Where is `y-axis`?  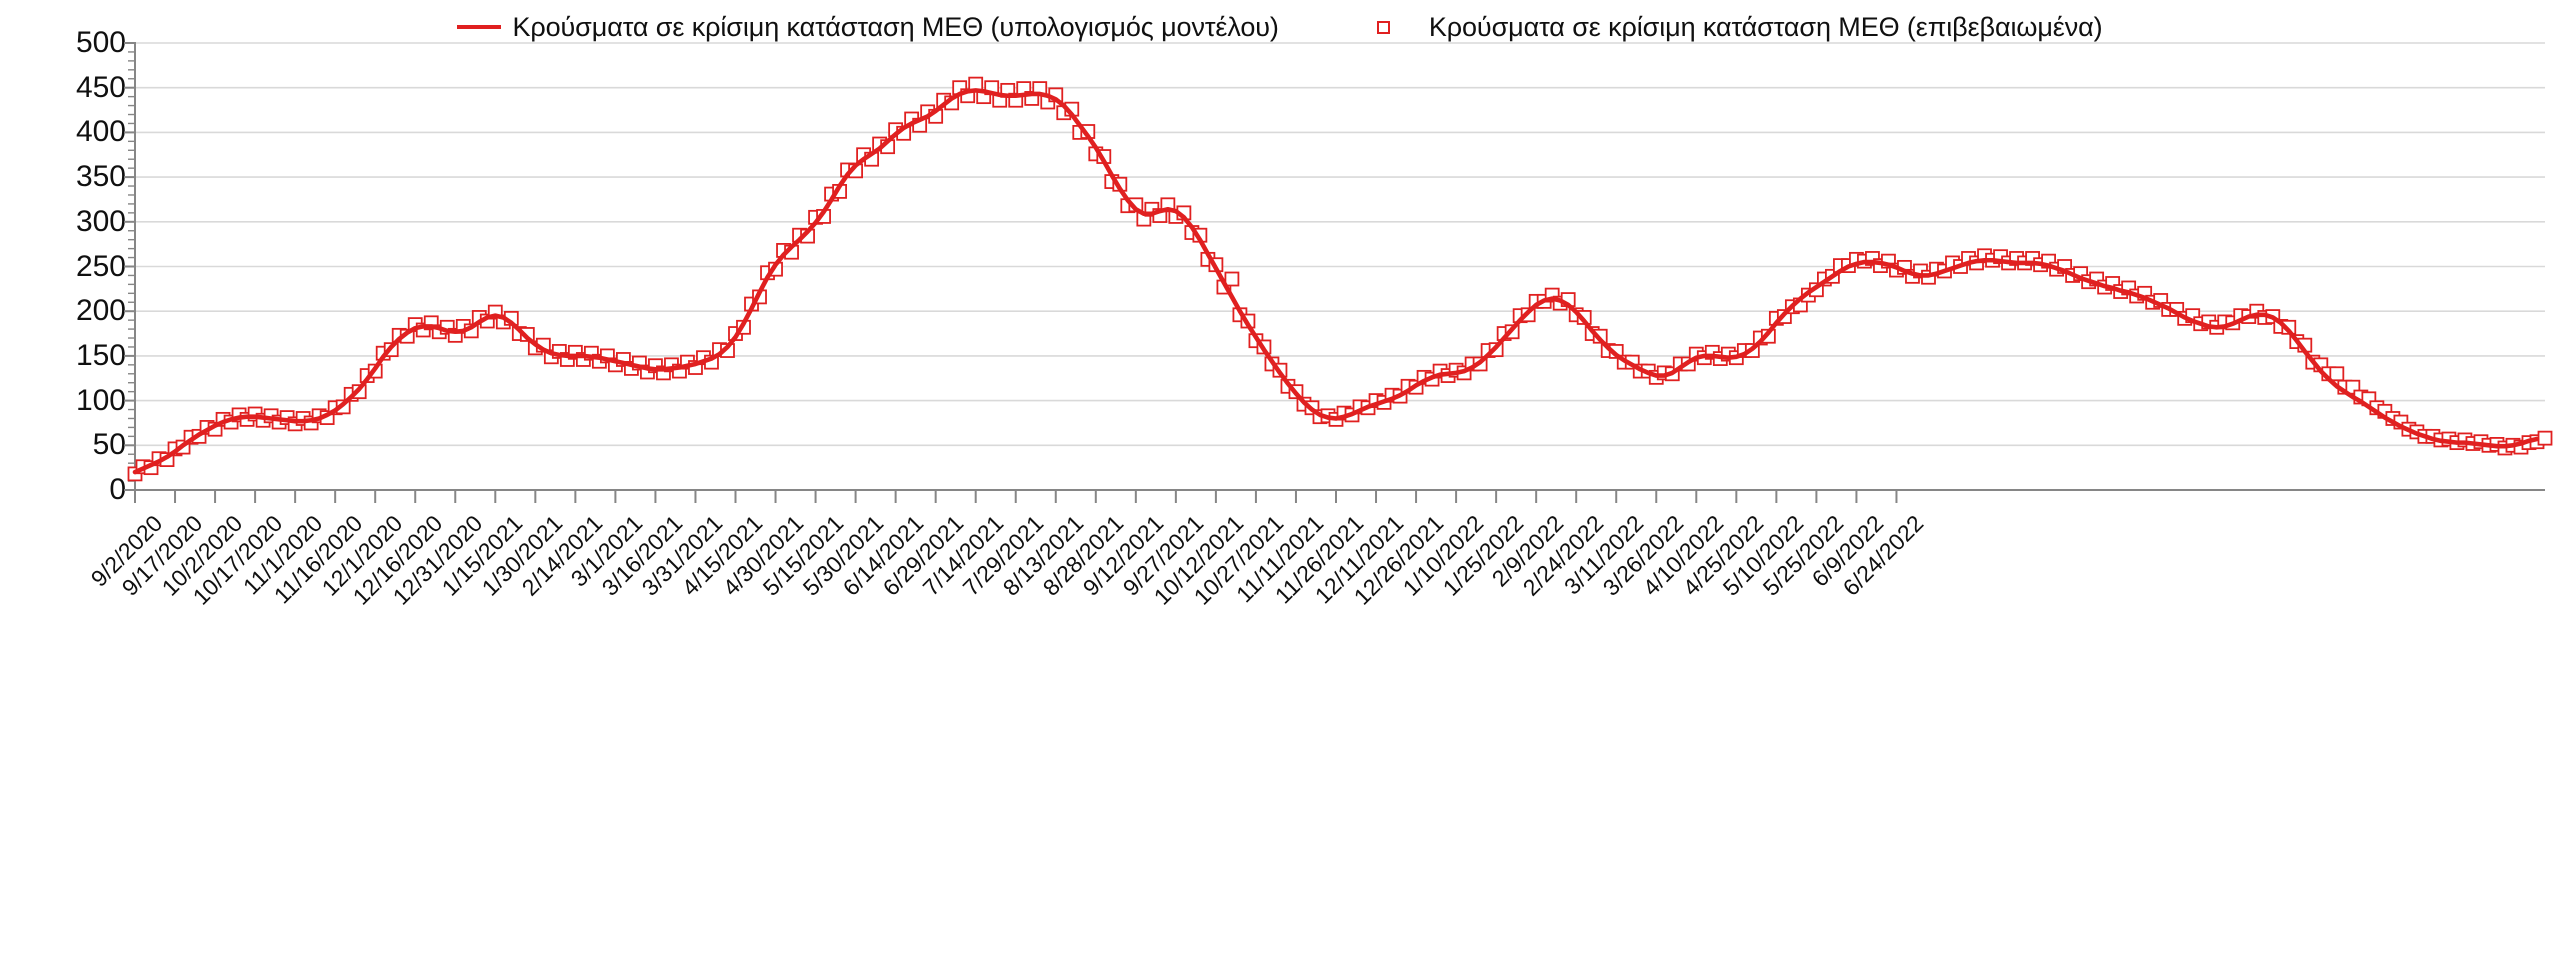 y-axis is located at coordinates (130, 266).